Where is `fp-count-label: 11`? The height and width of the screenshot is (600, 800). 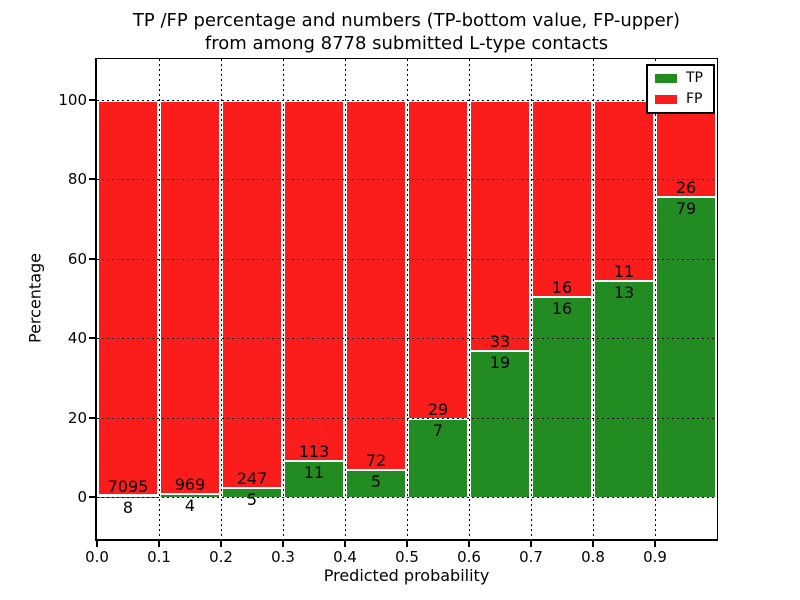 fp-count-label: 11 is located at coordinates (624, 271).